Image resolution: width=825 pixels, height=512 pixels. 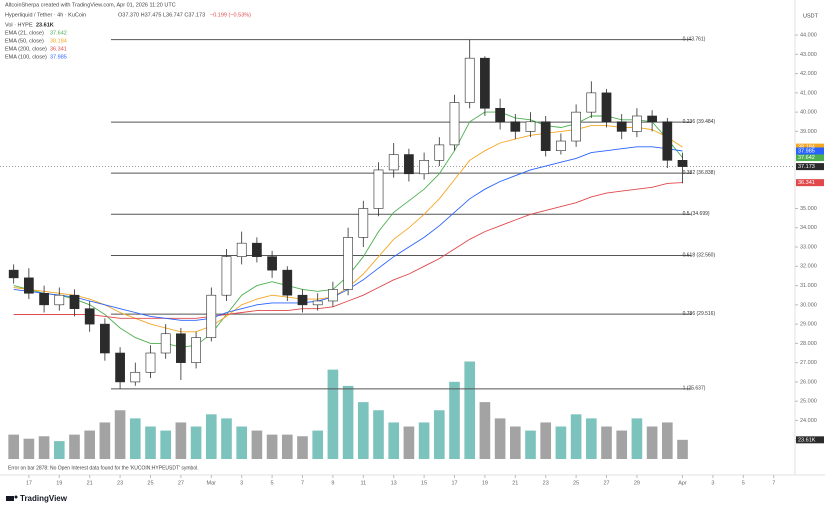 I want to click on y-tick-label: 40.000, so click(x=808, y=113).